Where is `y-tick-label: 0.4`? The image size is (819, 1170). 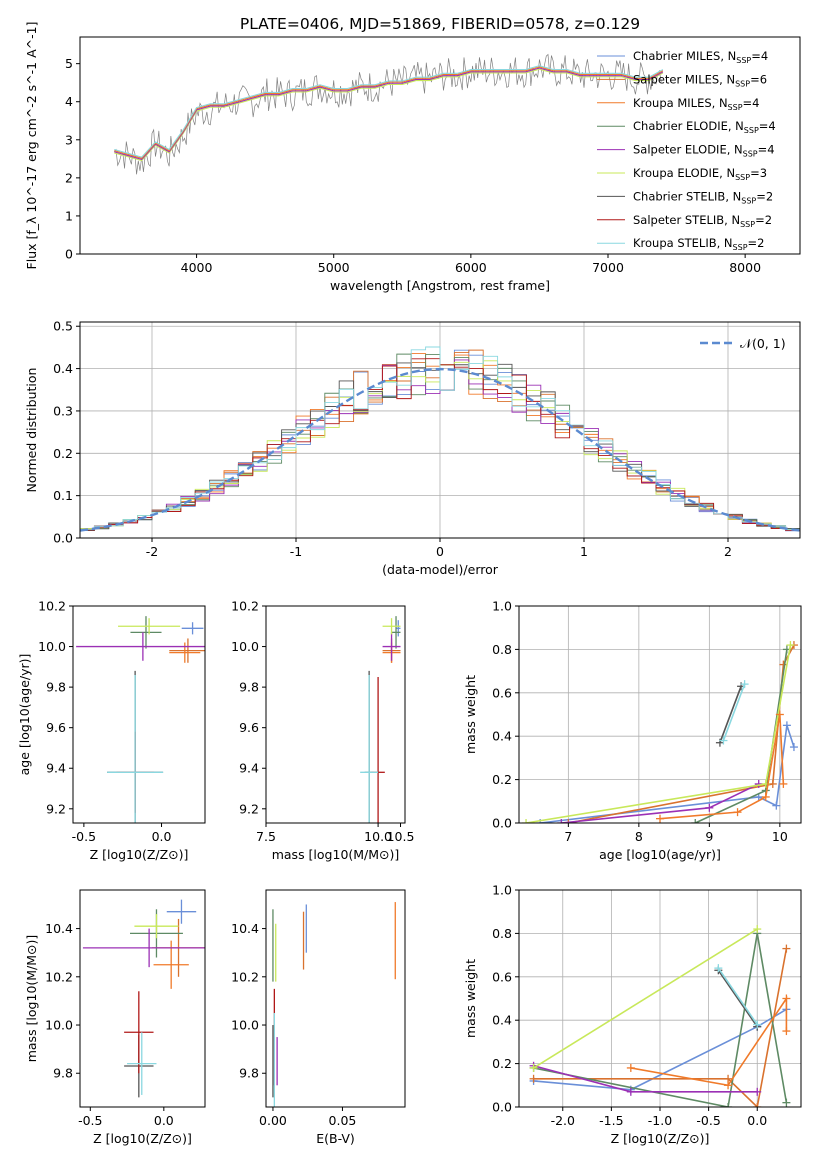 y-tick-label: 0.4 is located at coordinates (502, 736).